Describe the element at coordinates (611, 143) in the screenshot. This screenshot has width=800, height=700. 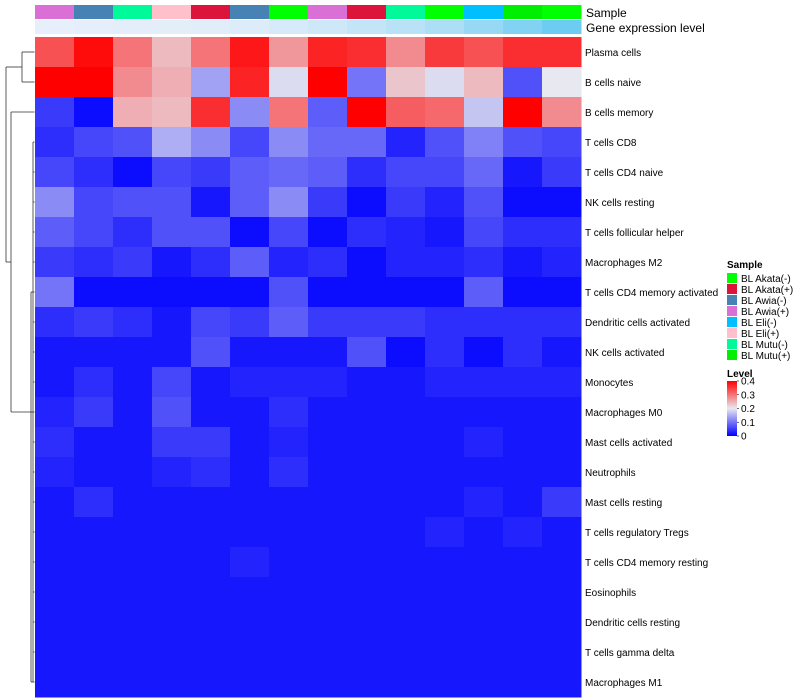
I see `row-label: T cells CD8` at that location.